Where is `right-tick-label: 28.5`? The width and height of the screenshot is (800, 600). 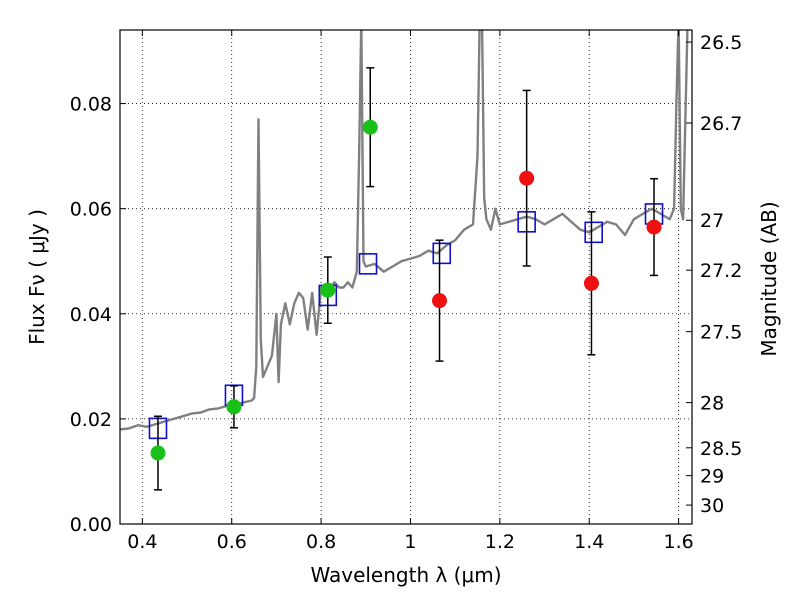
right-tick-label: 28.5 is located at coordinates (721, 449).